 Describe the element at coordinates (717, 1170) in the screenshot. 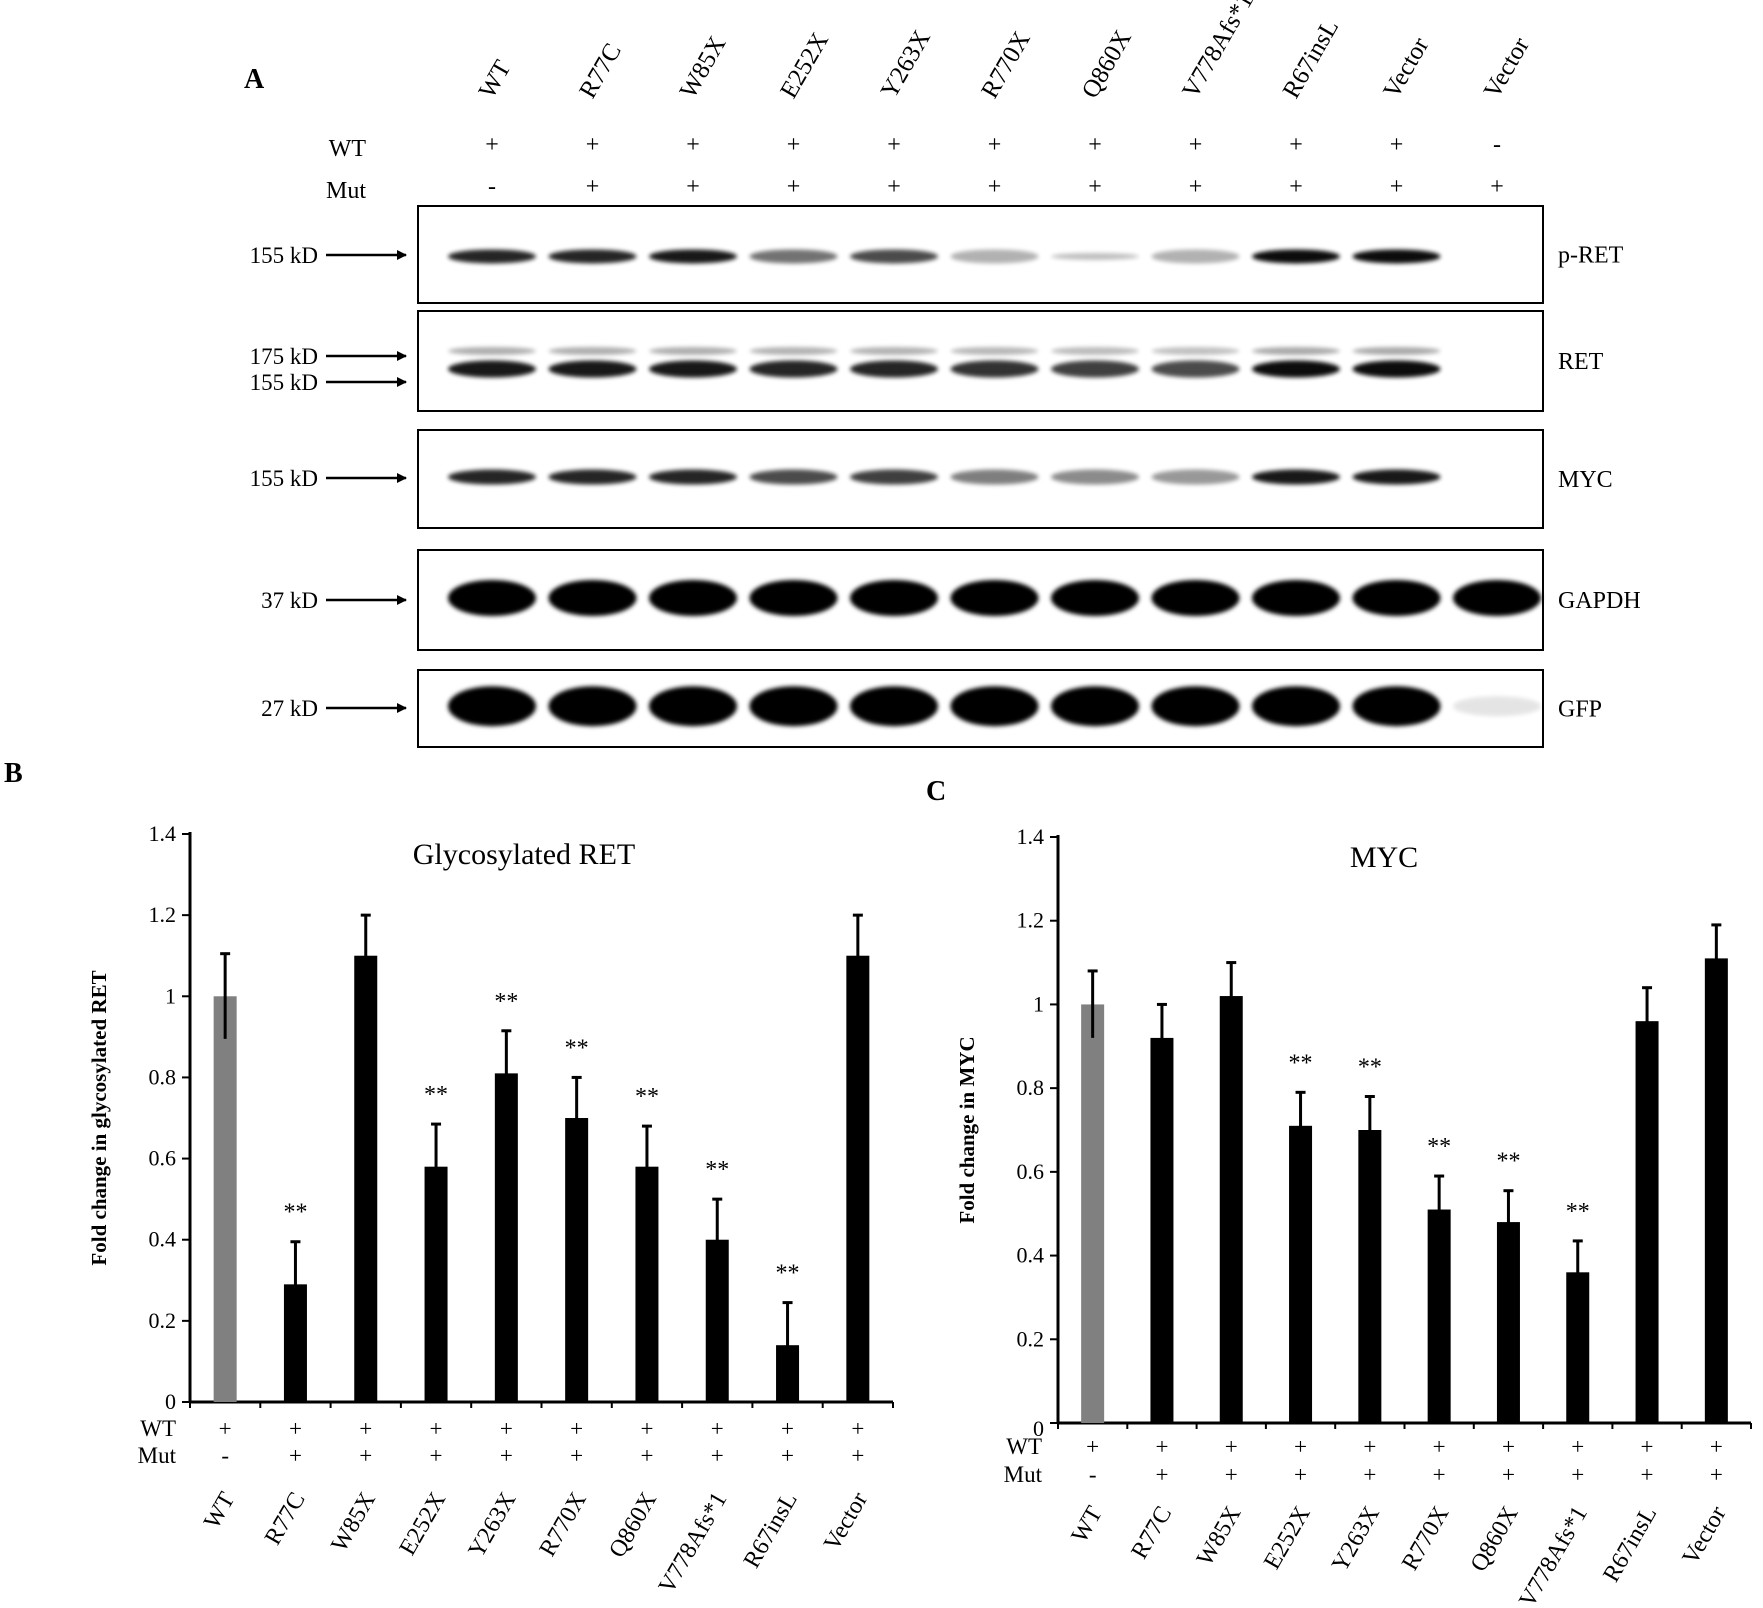

I see `chart-b-significance-v778afs-1: **` at that location.